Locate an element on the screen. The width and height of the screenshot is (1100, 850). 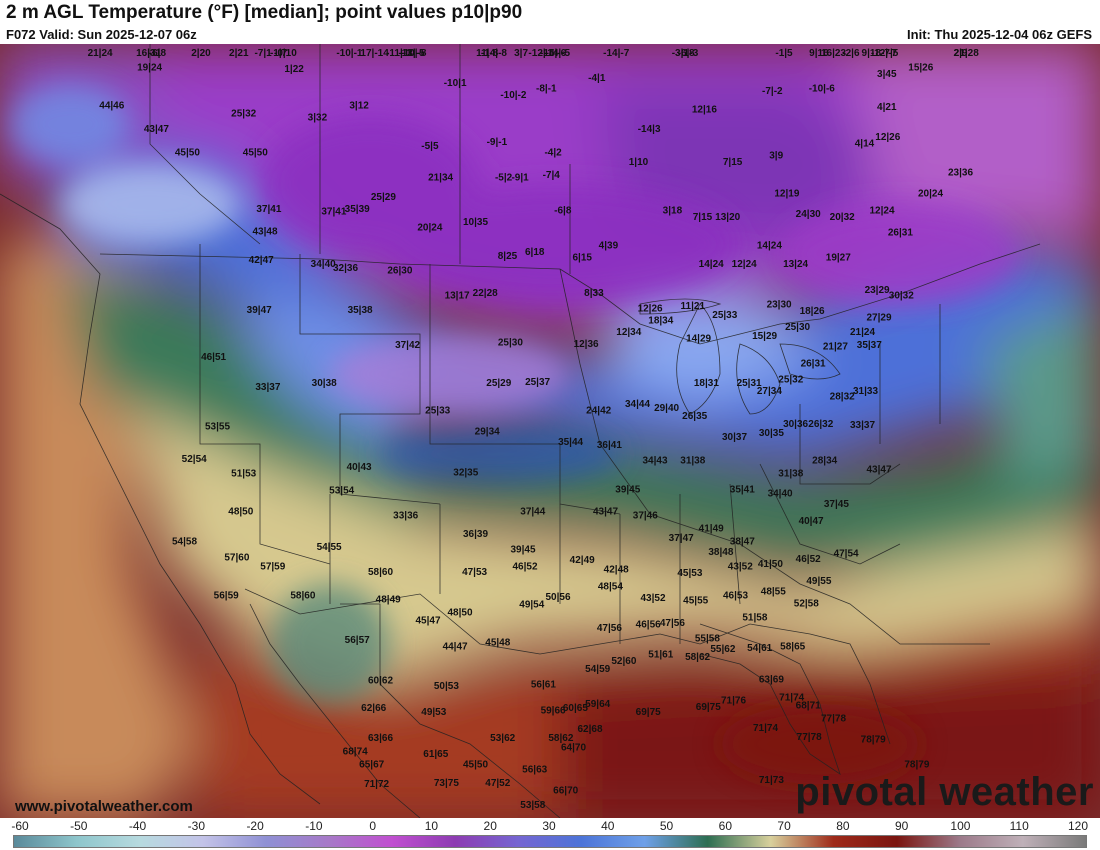
point-value-label: 41|50 is located at coordinates (770, 564).